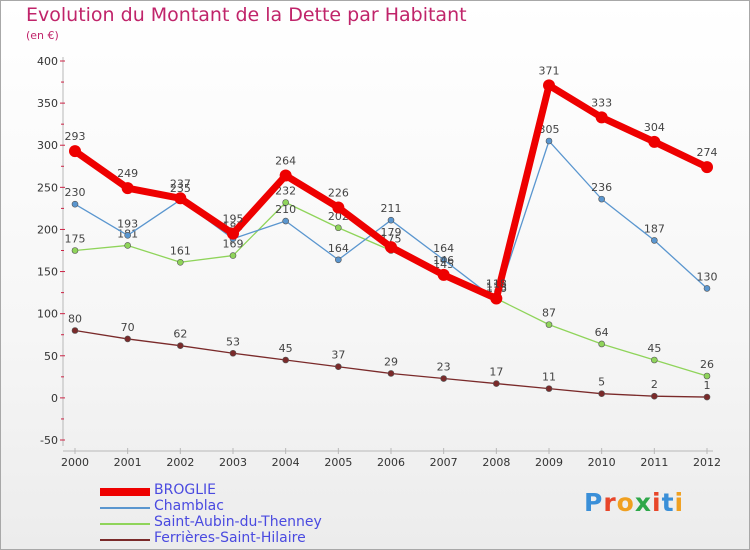 This screenshot has height=550, width=750. What do you see at coordinates (610, 502) in the screenshot?
I see `logo-letter: r` at bounding box center [610, 502].